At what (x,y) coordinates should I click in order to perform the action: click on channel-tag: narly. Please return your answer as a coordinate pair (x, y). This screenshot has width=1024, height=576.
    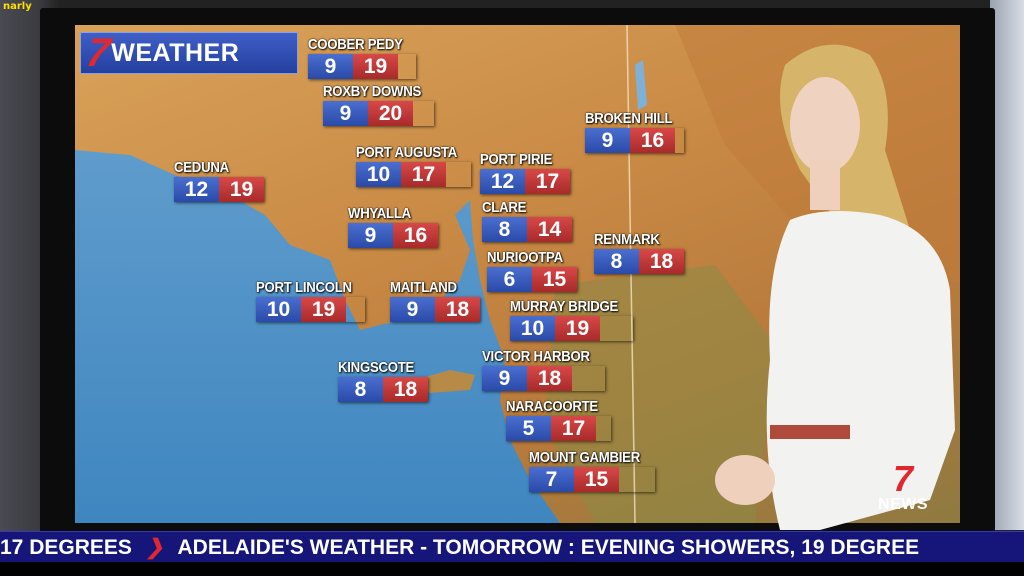
    Looking at the image, I should click on (17, 6).